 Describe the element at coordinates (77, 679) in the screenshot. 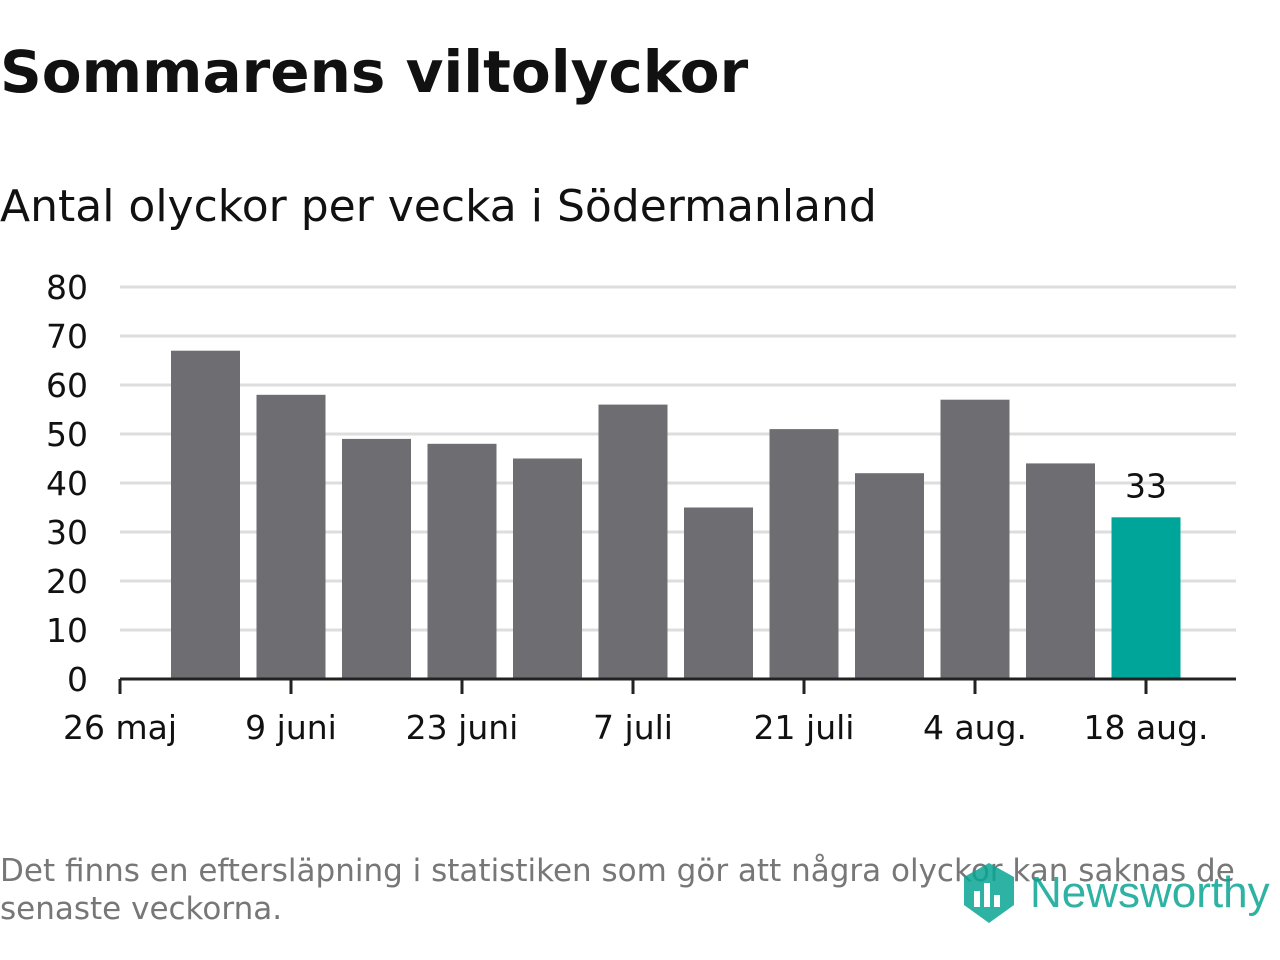

I see `y-tick-label: 0` at that location.